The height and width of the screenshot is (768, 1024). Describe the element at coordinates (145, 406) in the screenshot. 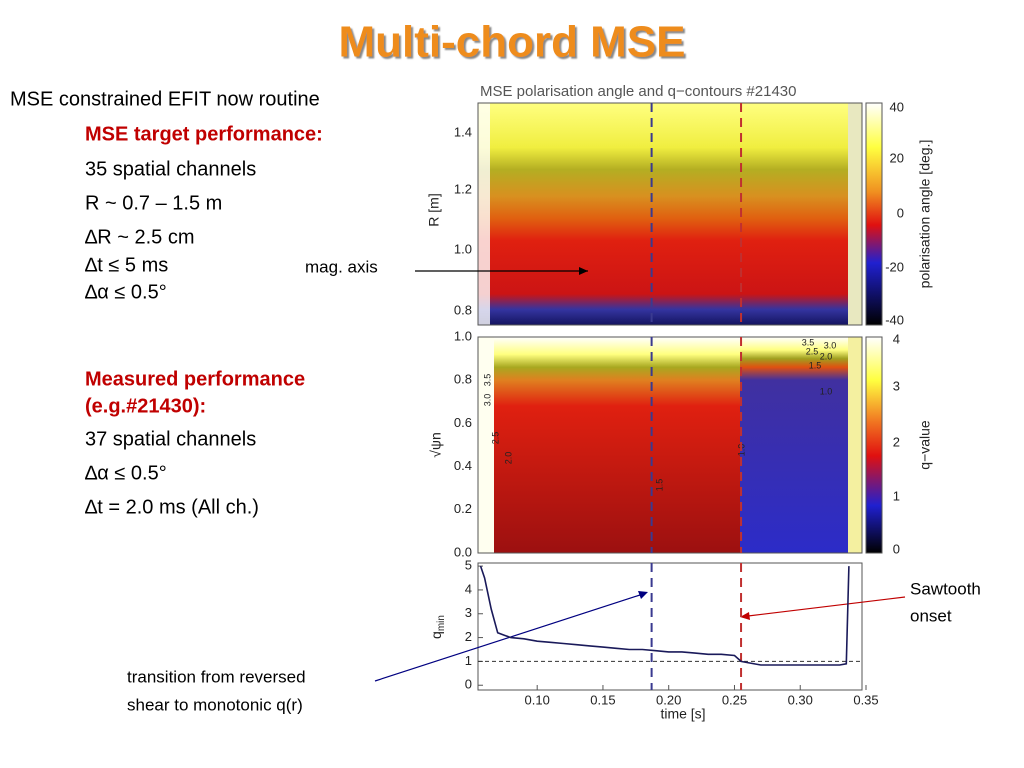

I see `section-heading: (e.g.#21430):` at that location.